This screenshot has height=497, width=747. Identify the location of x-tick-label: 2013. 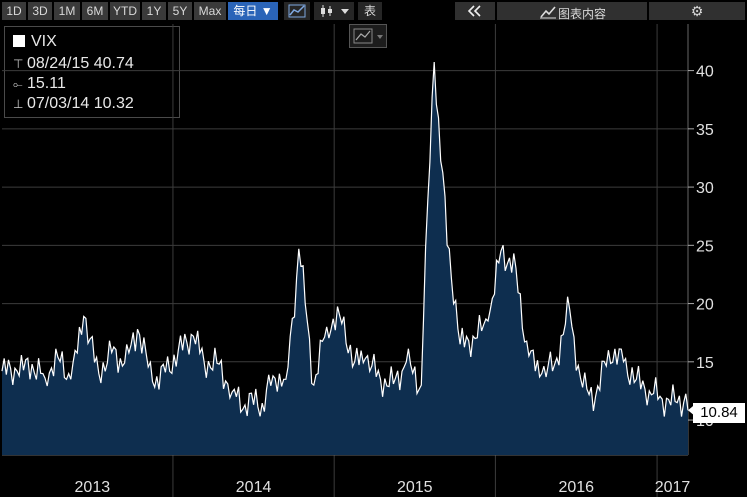
(93, 487).